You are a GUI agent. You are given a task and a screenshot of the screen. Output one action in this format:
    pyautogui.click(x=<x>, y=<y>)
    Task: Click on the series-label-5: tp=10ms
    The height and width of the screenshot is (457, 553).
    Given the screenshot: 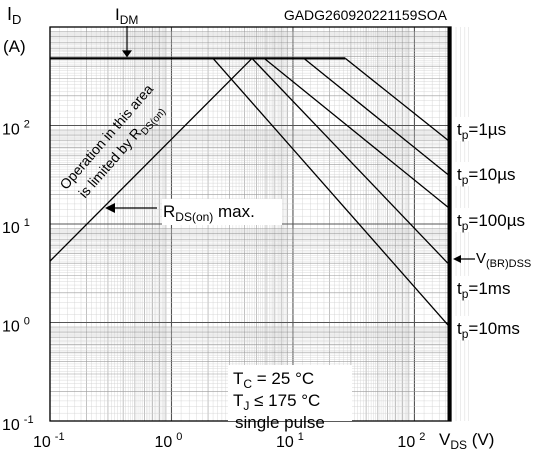 What is the action you would take?
    pyautogui.click(x=488, y=330)
    